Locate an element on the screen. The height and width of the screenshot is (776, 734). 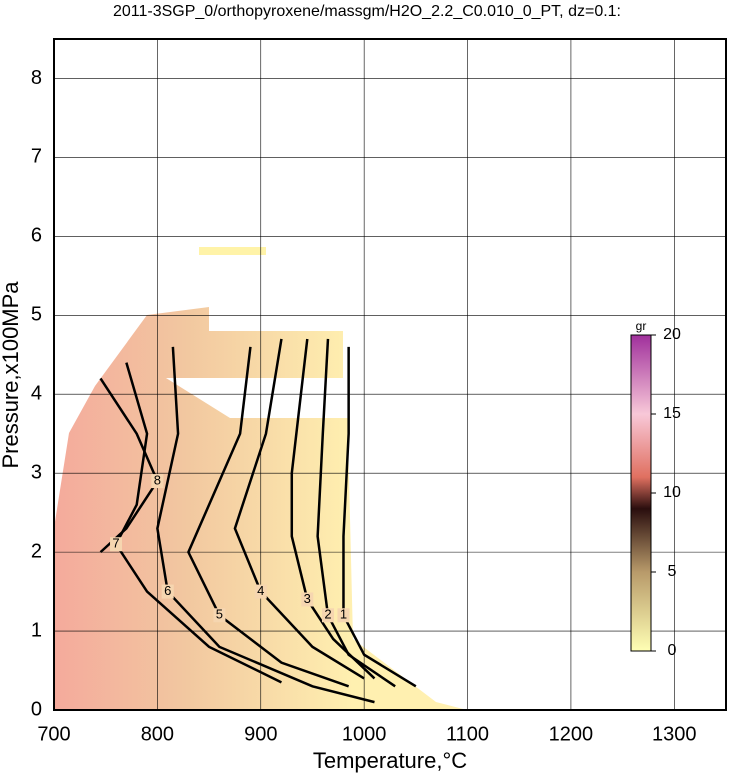
y-tick-label: 7 is located at coordinates (36, 157).